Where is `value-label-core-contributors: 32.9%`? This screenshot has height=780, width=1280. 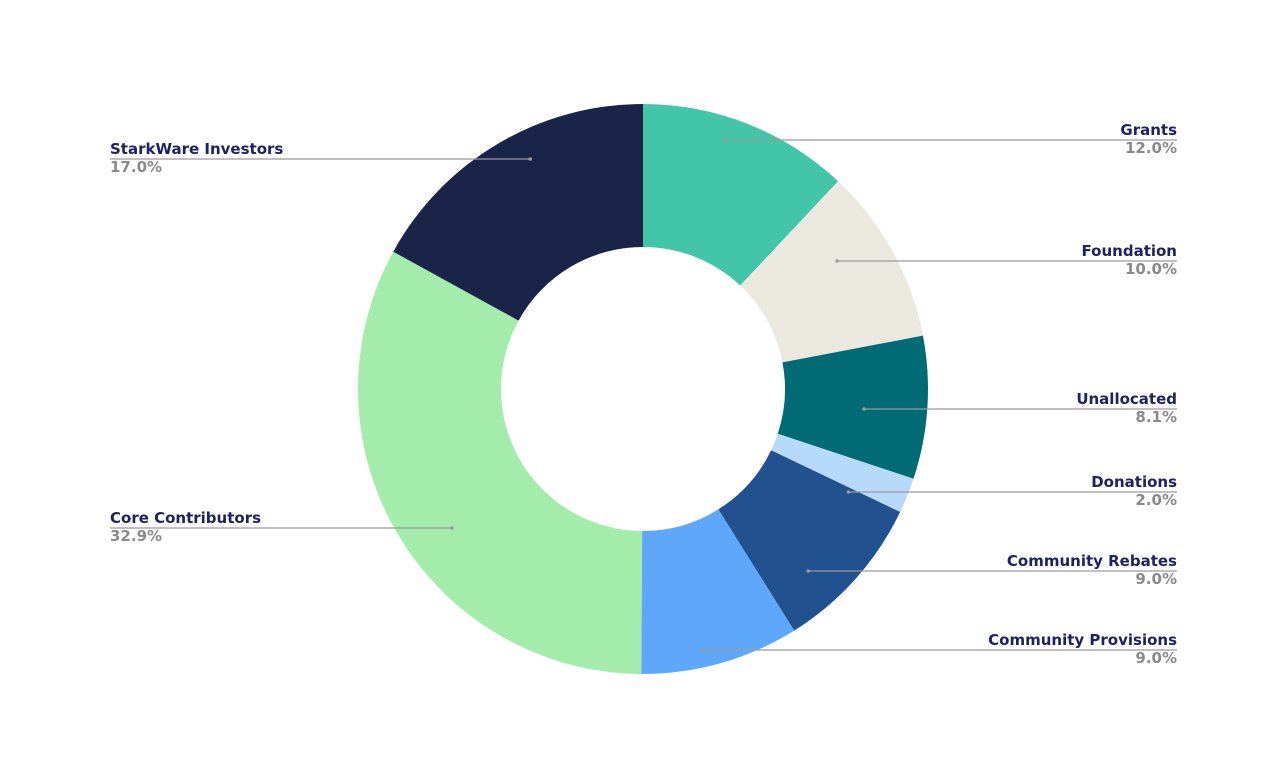 value-label-core-contributors: 32.9% is located at coordinates (136, 536).